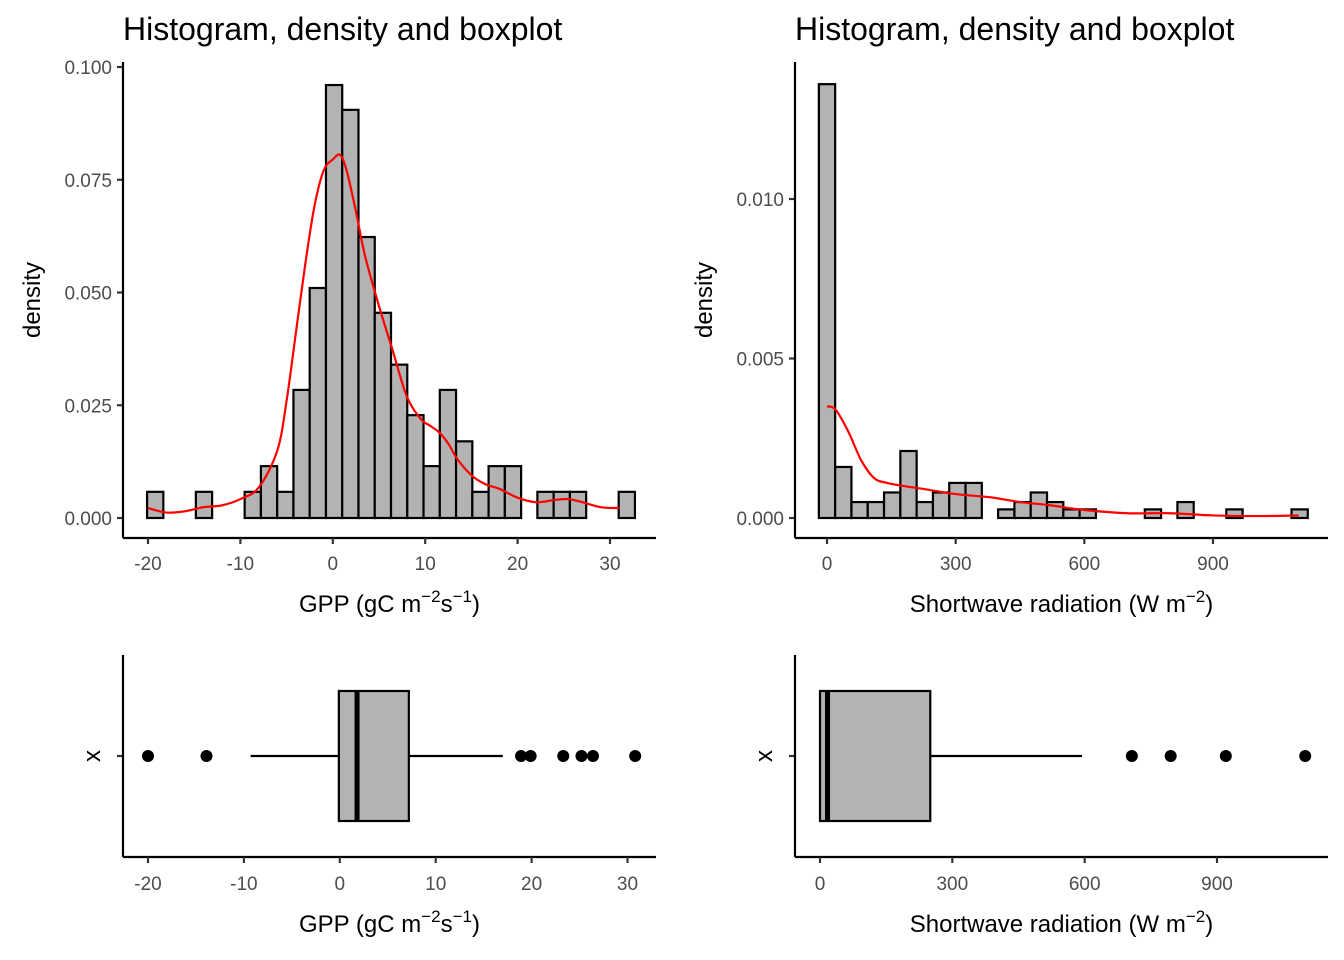 This screenshot has width=1344, height=960. Describe the element at coordinates (1213, 564) in the screenshot. I see `x-tick-label: 900` at that location.